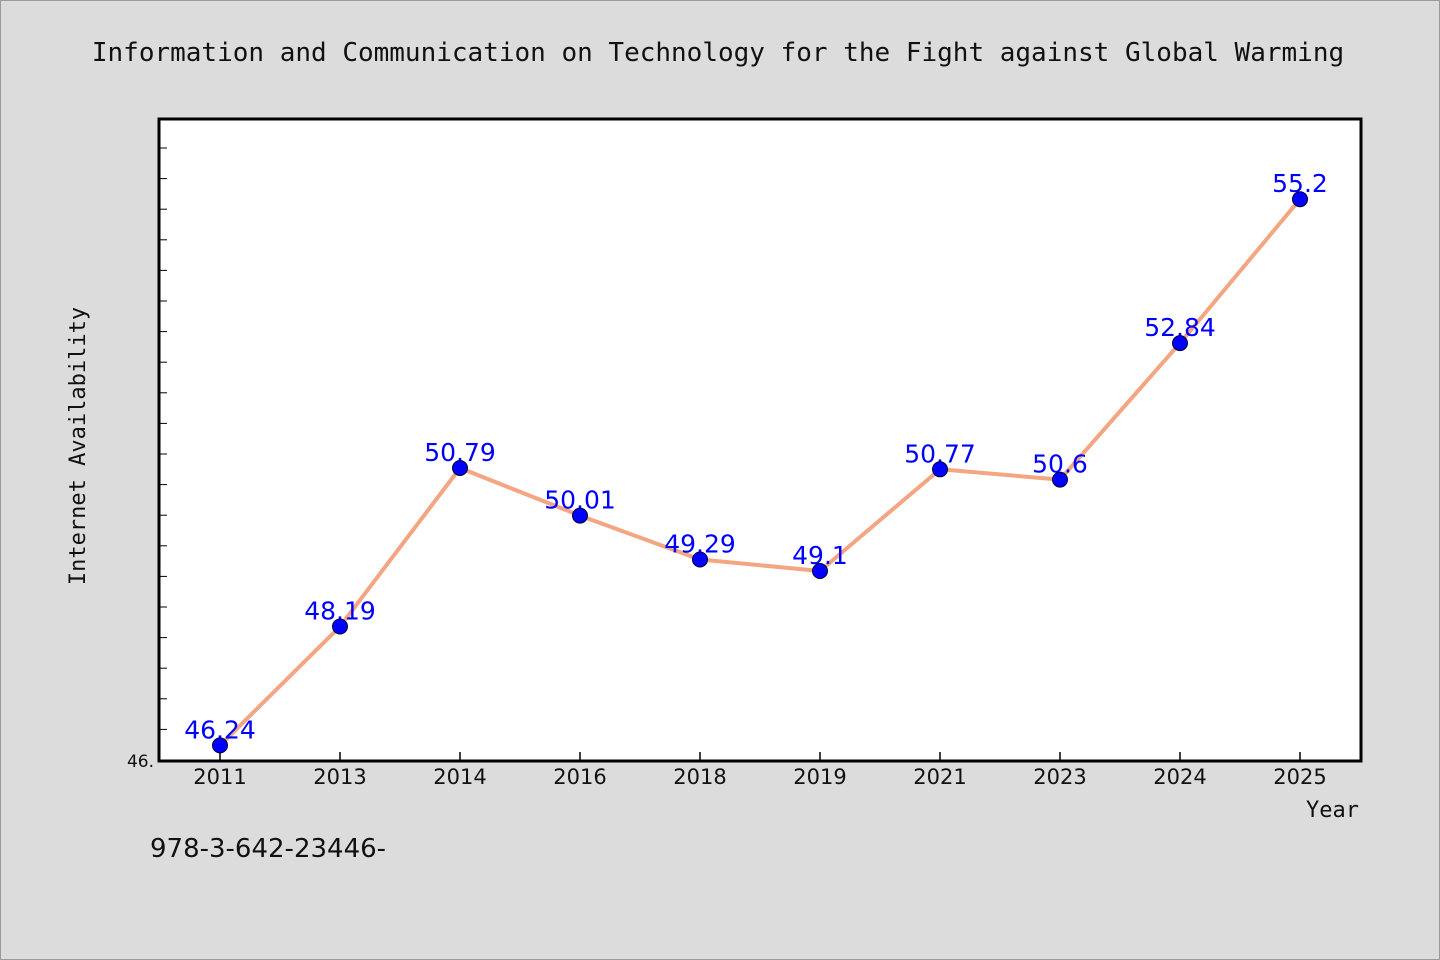 Image resolution: width=1440 pixels, height=960 pixels. What do you see at coordinates (219, 777) in the screenshot?
I see `x-tick-label: 2011` at bounding box center [219, 777].